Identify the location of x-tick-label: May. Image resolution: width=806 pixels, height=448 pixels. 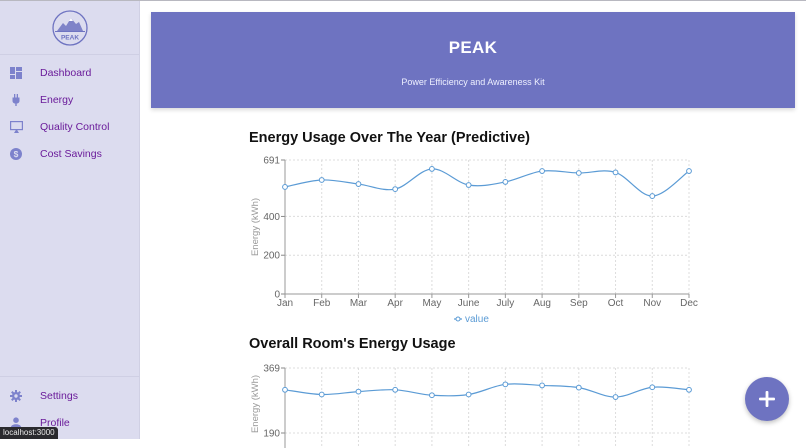
(431, 303).